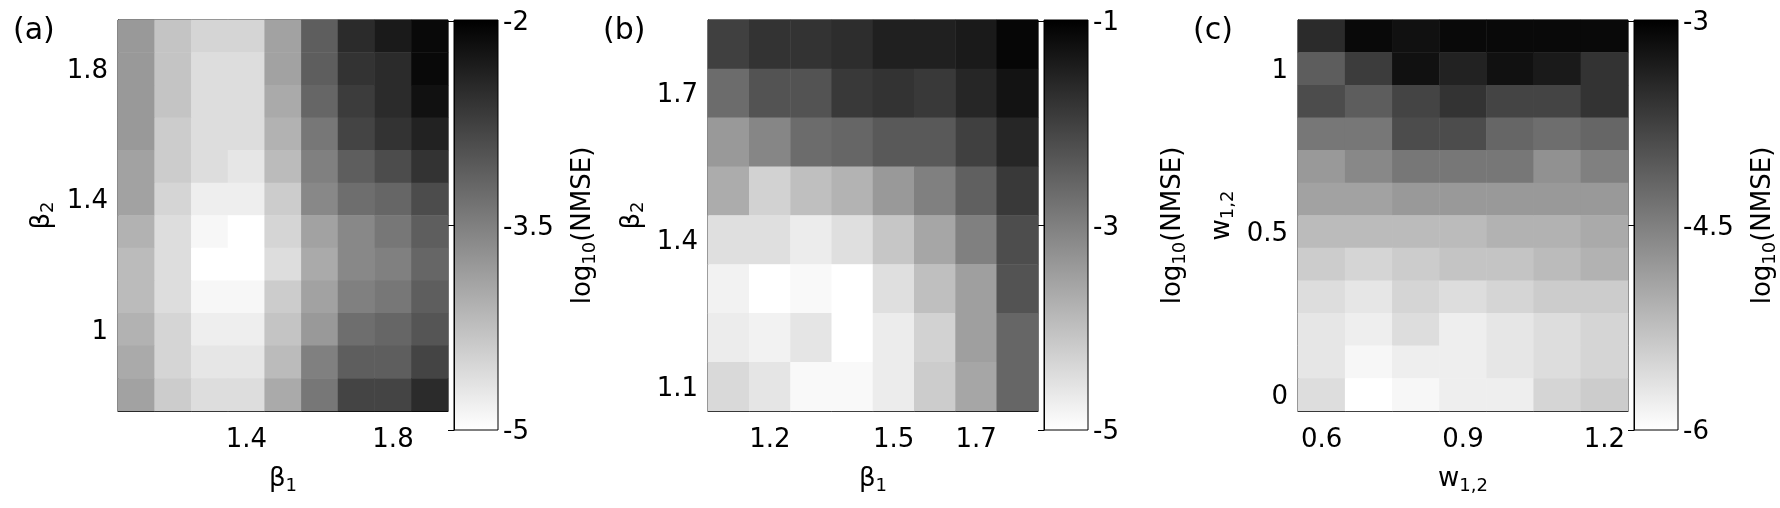 The width and height of the screenshot is (1780, 508). Describe the element at coordinates (624, 28) in the screenshot. I see `chart-title: (b)` at that location.